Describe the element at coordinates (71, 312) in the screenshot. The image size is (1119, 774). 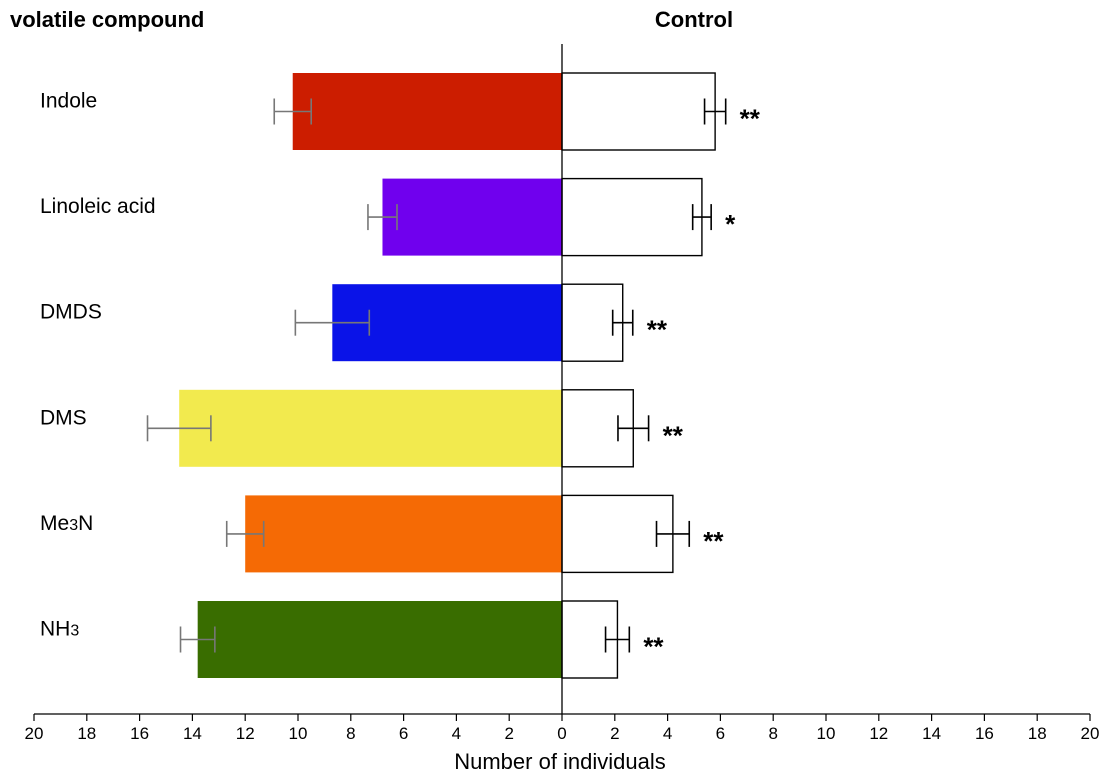
I see `category-label: DMDS` at that location.